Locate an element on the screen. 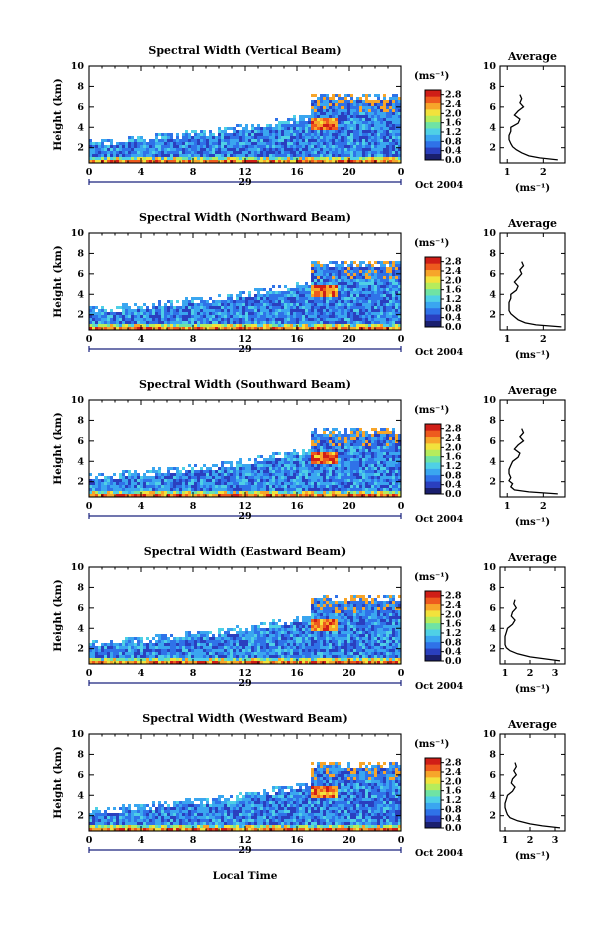  average-y-tick-label: 8 is located at coordinates (492, 253).